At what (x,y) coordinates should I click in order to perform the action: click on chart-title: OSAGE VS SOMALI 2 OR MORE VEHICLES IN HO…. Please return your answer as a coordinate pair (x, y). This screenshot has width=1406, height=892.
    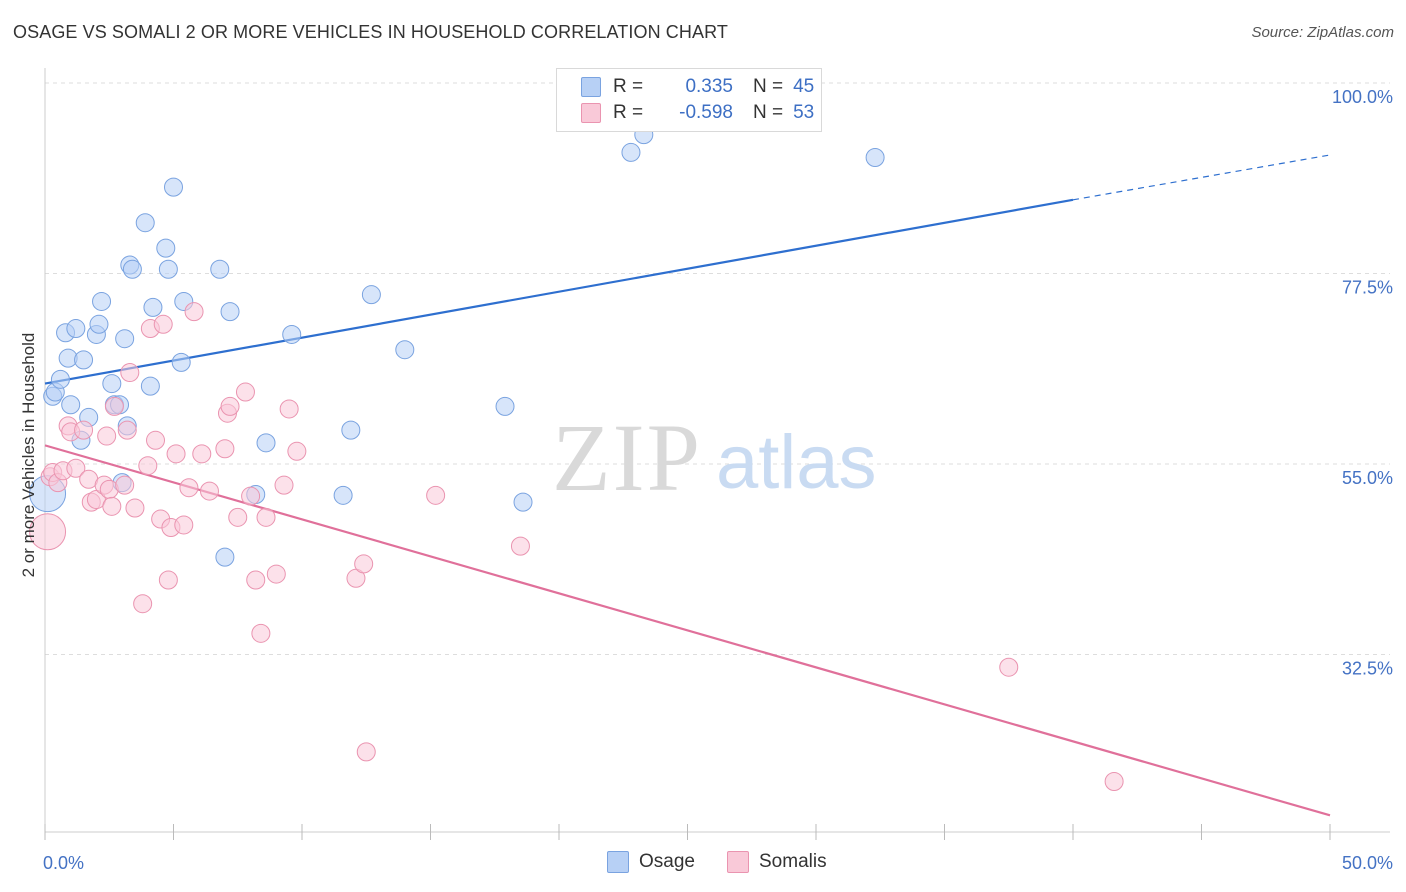
    Looking at the image, I should click on (370, 32).